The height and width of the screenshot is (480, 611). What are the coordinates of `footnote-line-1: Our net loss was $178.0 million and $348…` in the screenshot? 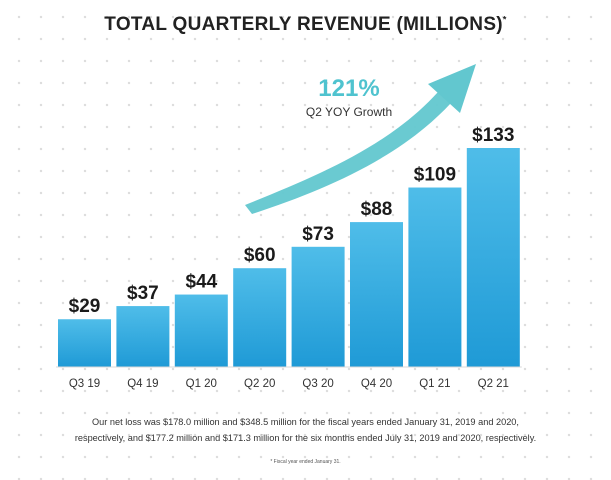 It's located at (305, 422).